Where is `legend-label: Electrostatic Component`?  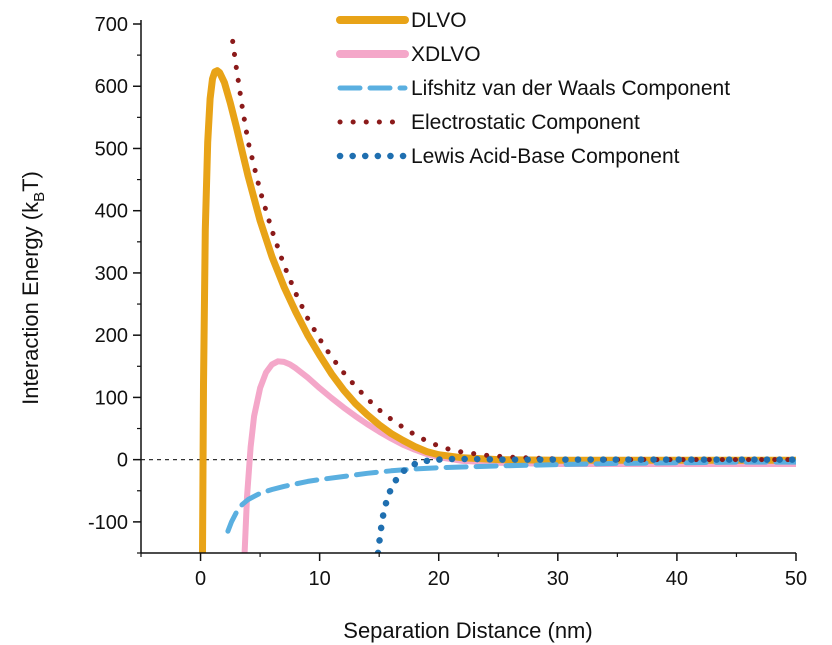 legend-label: Electrostatic Component is located at coordinates (525, 122).